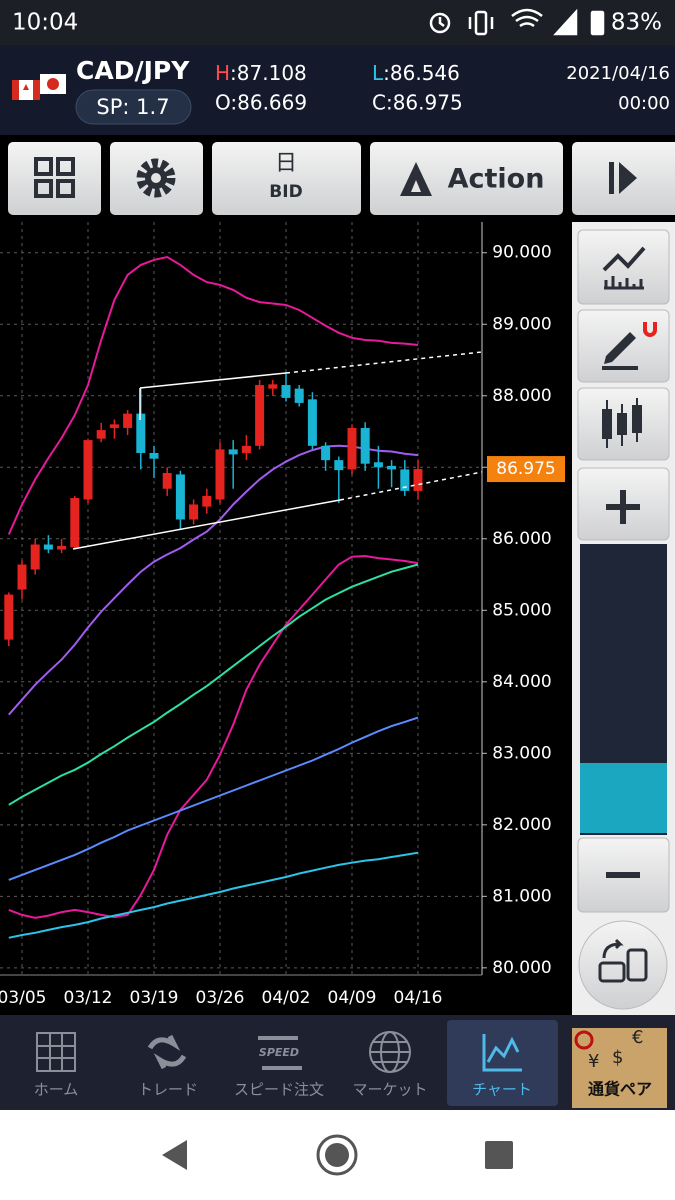  What do you see at coordinates (623, 267) in the screenshot?
I see `indicator-button` at bounding box center [623, 267].